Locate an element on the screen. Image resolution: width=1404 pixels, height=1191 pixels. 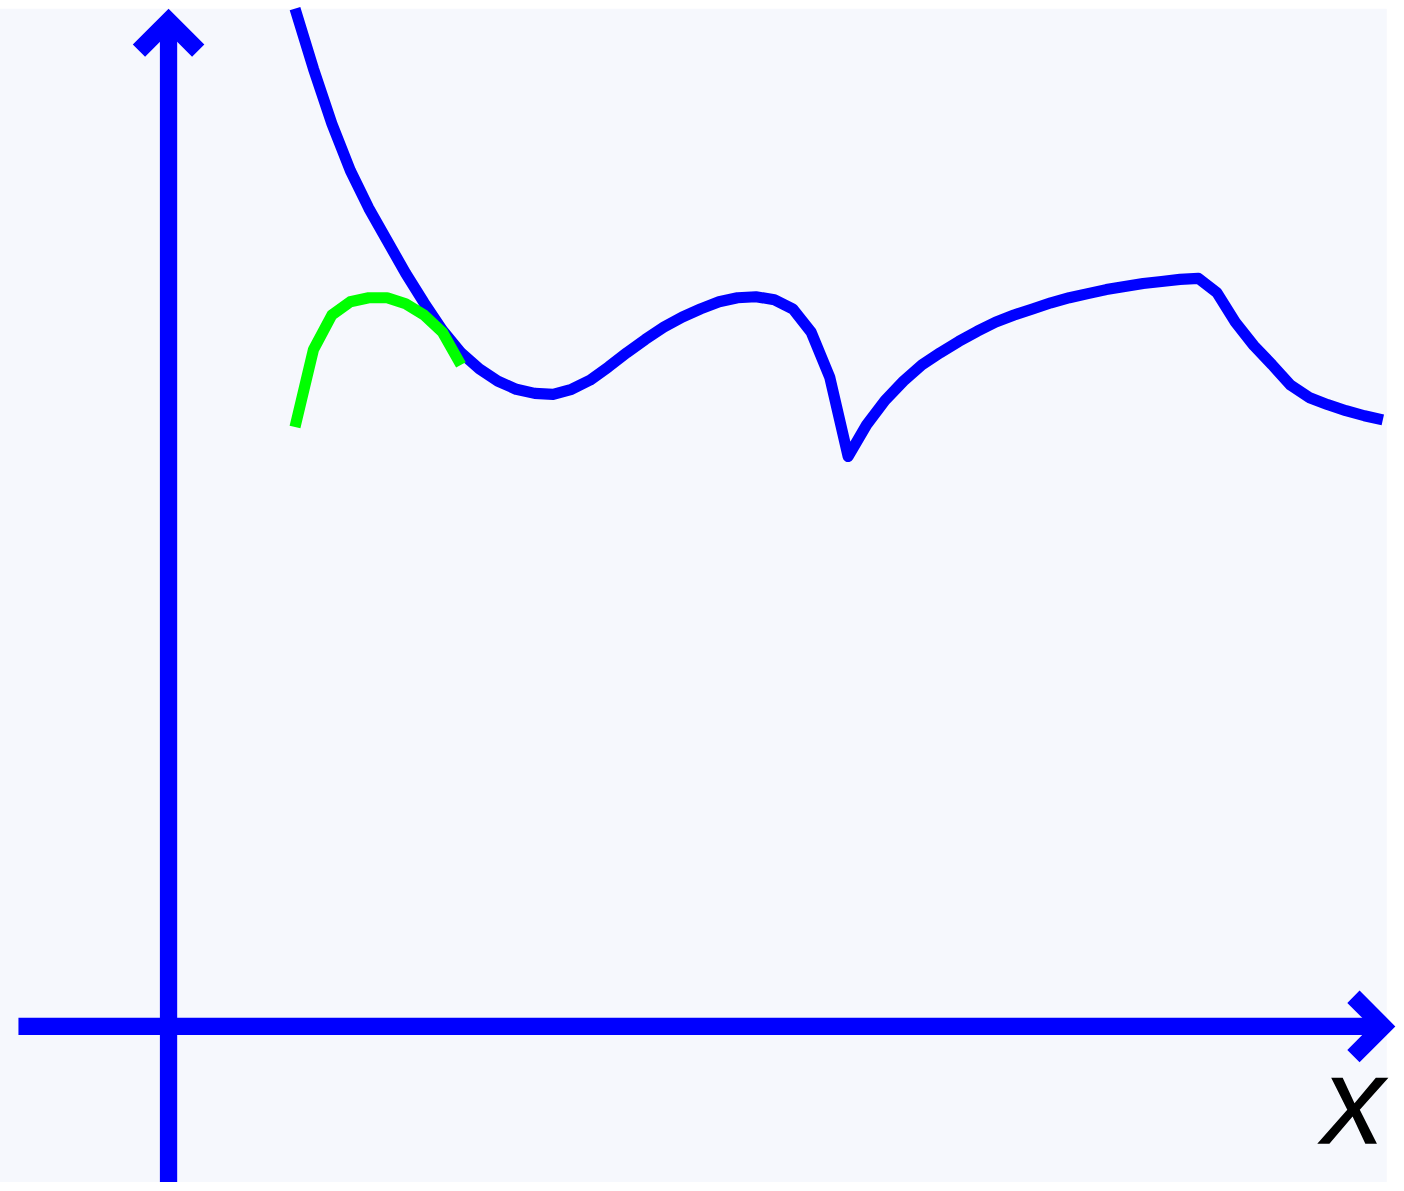
x-axis-title: x is located at coordinates (1353, 1110).